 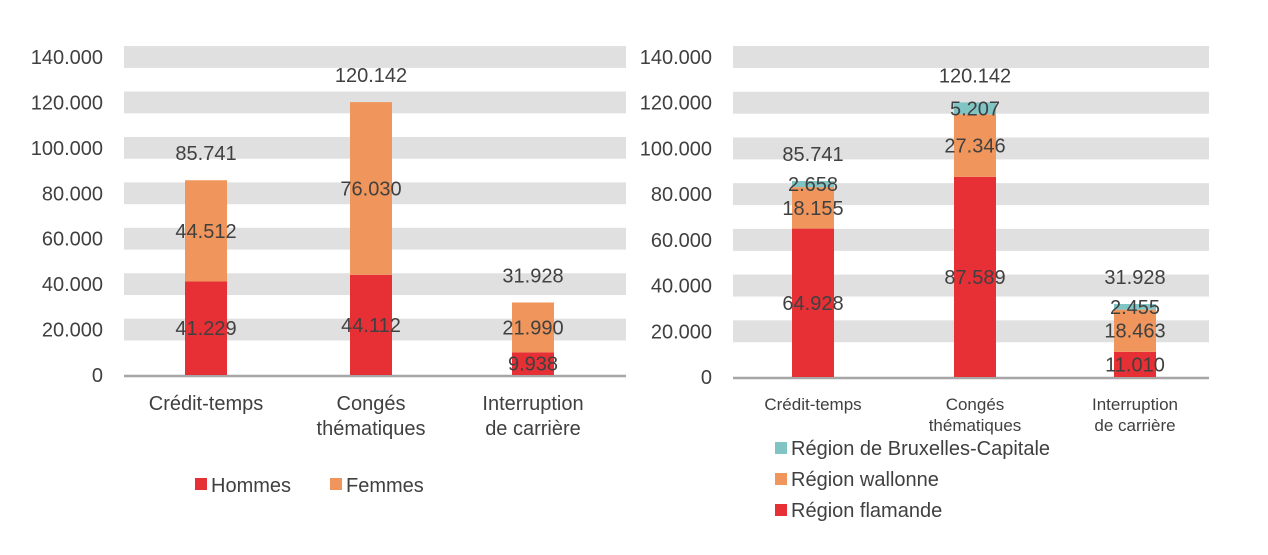 I want to click on legend-label: Hommes, so click(x=251, y=486).